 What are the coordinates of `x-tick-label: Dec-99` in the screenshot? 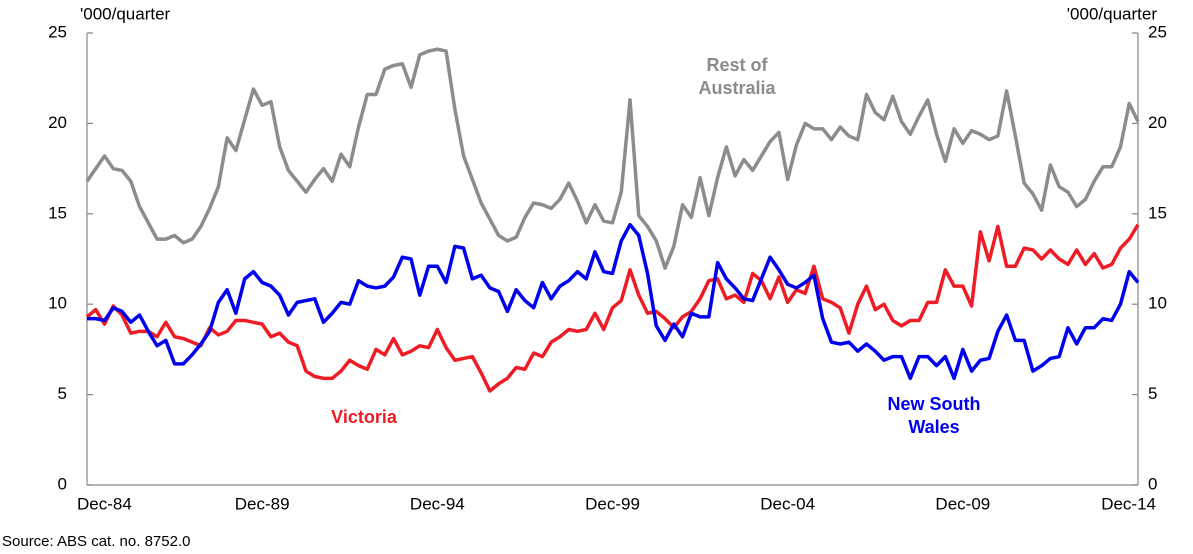 It's located at (612, 503).